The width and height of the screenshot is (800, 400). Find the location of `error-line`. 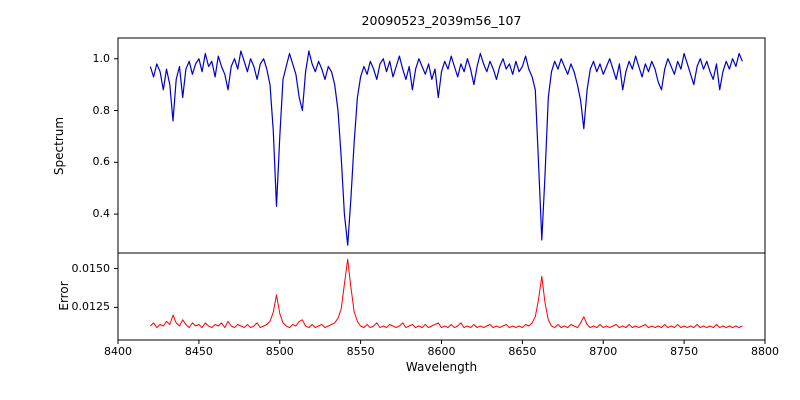

error-line is located at coordinates (446, 293).